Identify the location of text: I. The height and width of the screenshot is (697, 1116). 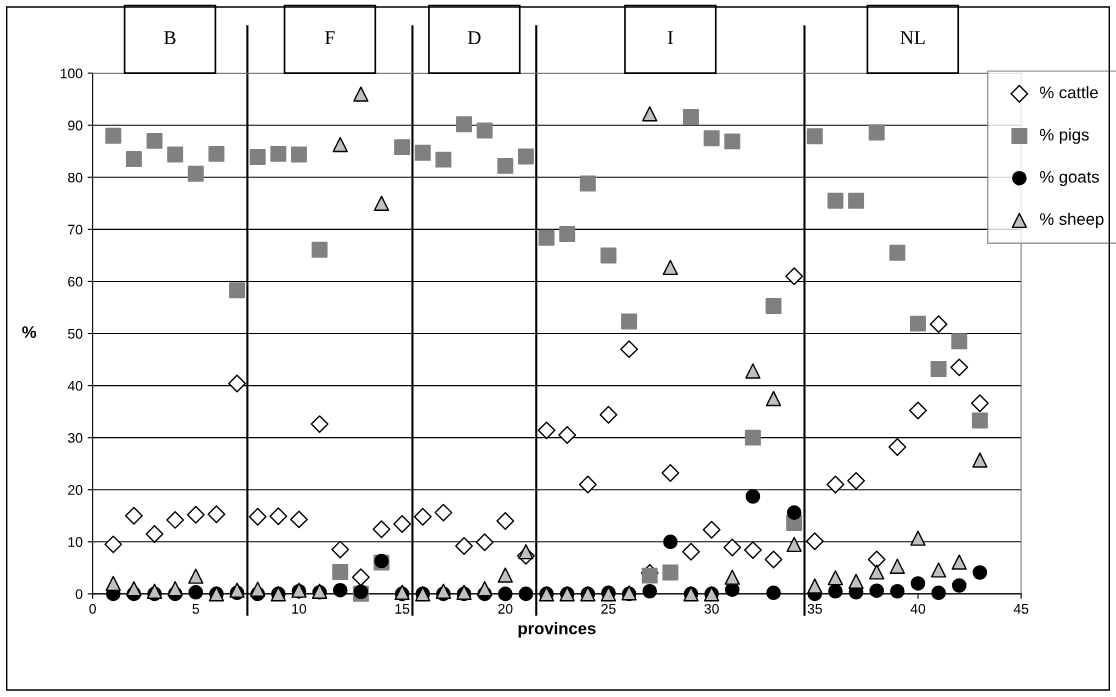
(670, 38).